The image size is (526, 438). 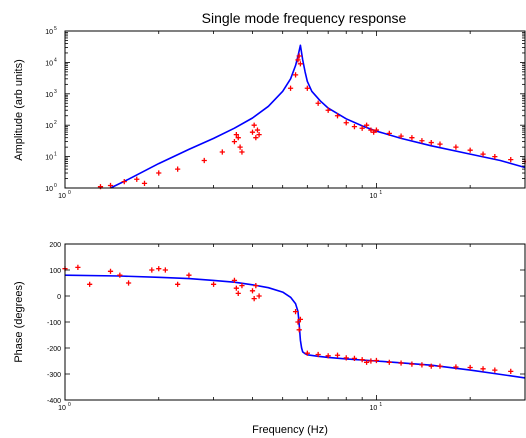 I want to click on phase-y-tick-label: 0, so click(x=59, y=297).